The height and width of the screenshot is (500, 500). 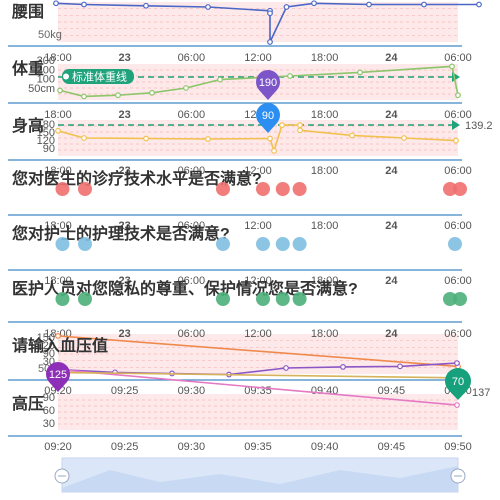 What do you see at coordinates (28, 125) in the screenshot?
I see `panel-title: 身高` at bounding box center [28, 125].